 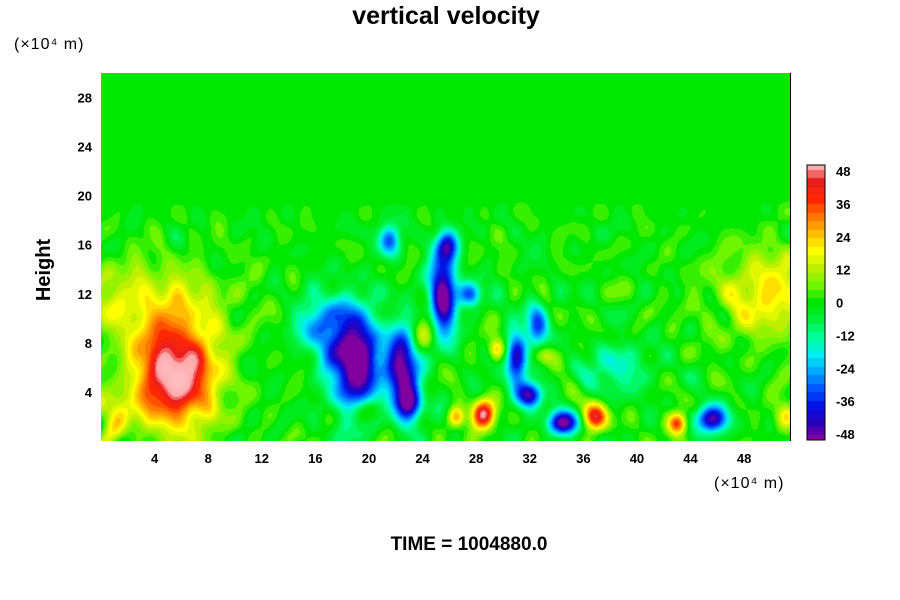 I want to click on y-tick-label: 28, so click(x=85, y=98).